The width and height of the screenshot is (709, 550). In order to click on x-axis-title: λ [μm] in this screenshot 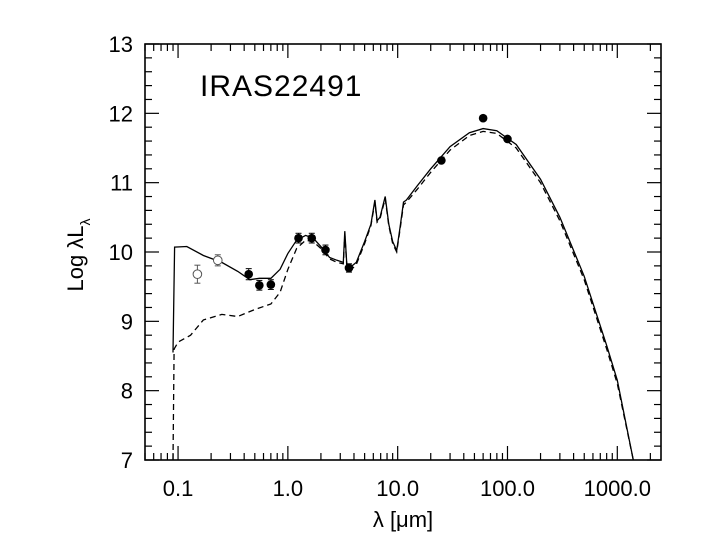, I will do `click(403, 519)`.